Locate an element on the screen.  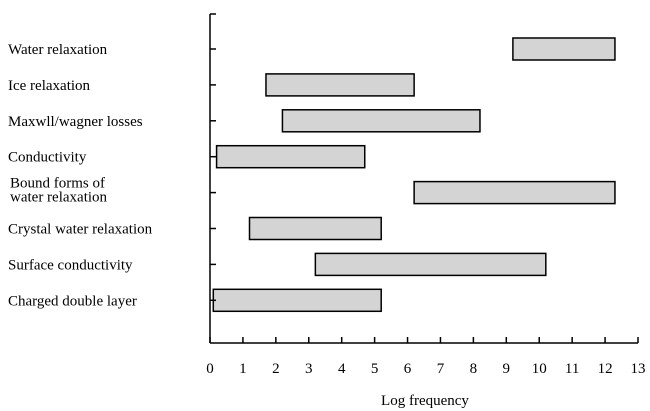
x-tick-label: 4 is located at coordinates (342, 369).